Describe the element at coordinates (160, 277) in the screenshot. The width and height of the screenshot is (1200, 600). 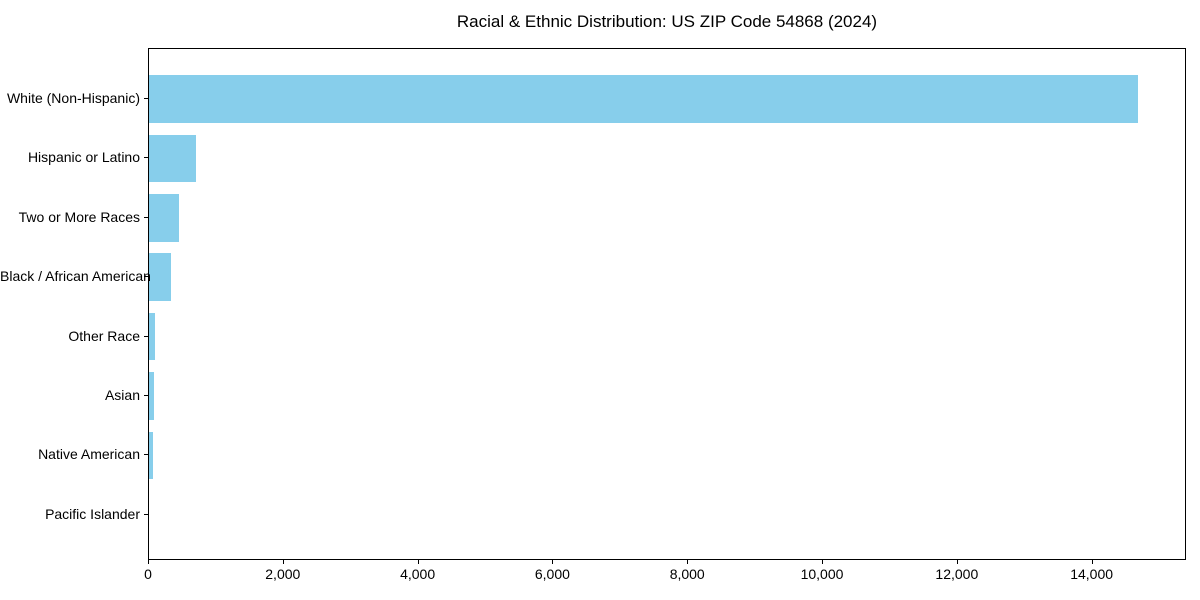
I see `bar-black-african-american` at that location.